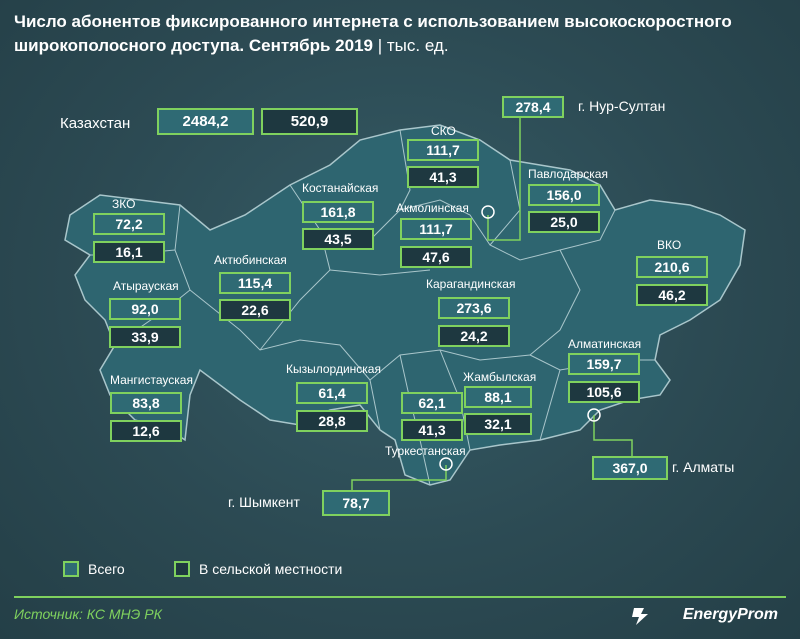 The width and height of the screenshot is (800, 639). I want to click on sko-label: СКО, so click(443, 131).